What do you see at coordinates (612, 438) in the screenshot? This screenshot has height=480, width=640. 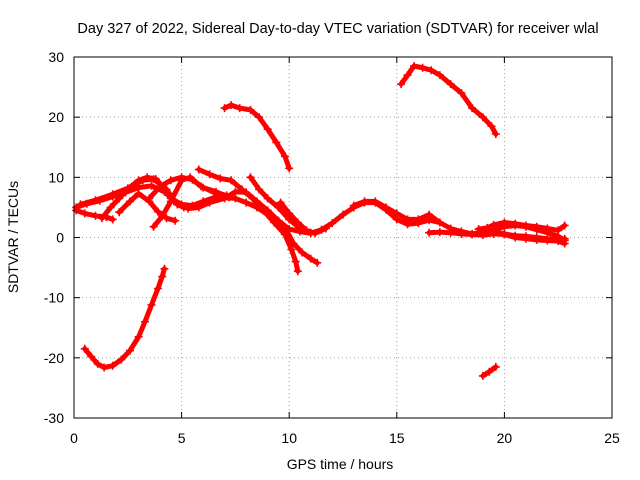 I see `x-tick-label: 25` at bounding box center [612, 438].